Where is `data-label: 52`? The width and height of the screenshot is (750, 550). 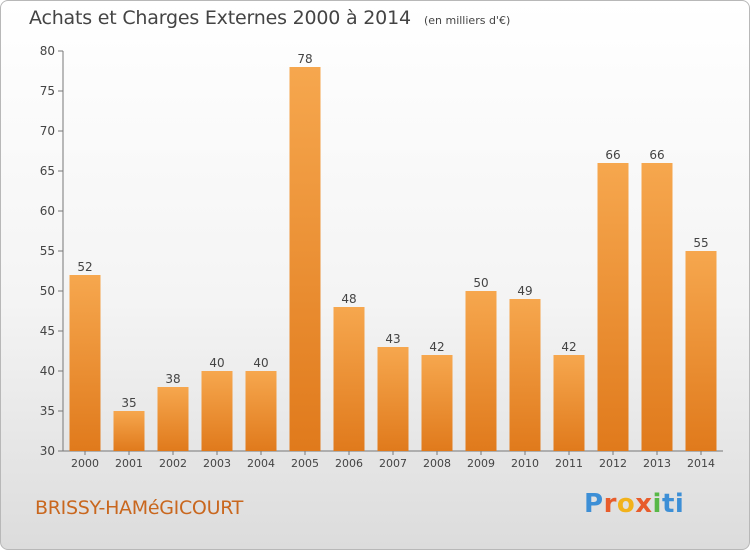
data-label: 52 is located at coordinates (84, 267).